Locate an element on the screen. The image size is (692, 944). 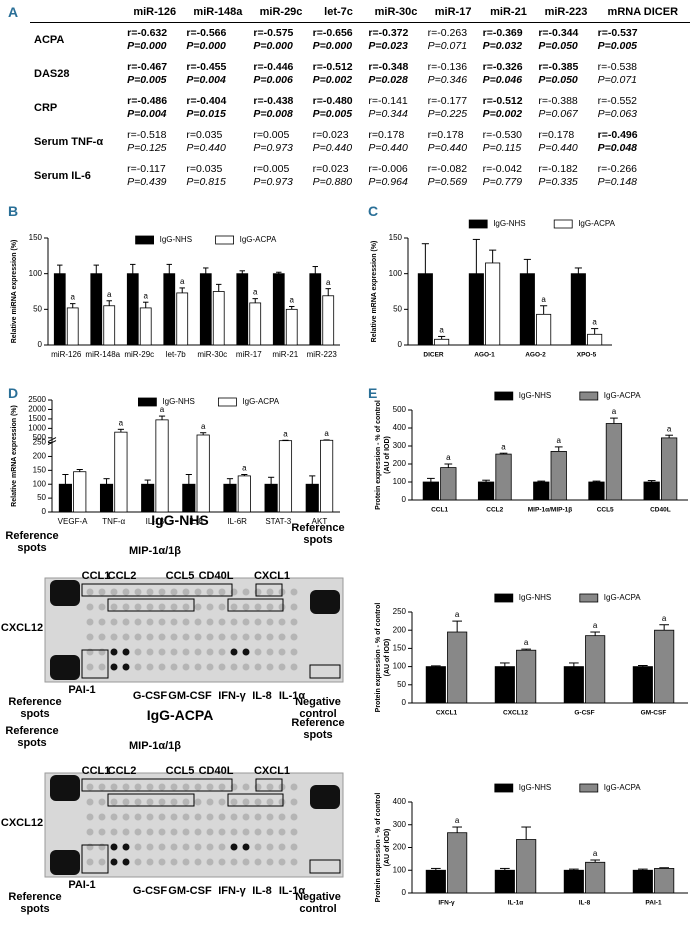
cell: r=-0.326 P=0.046 is located at coordinates (509, 74).